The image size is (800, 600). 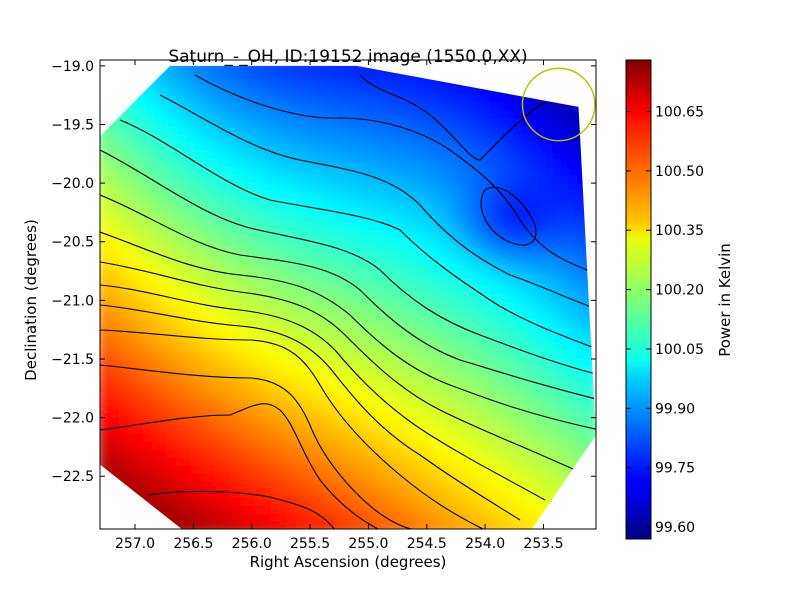 I want to click on x-tick-label: 257.0, so click(x=135, y=544).